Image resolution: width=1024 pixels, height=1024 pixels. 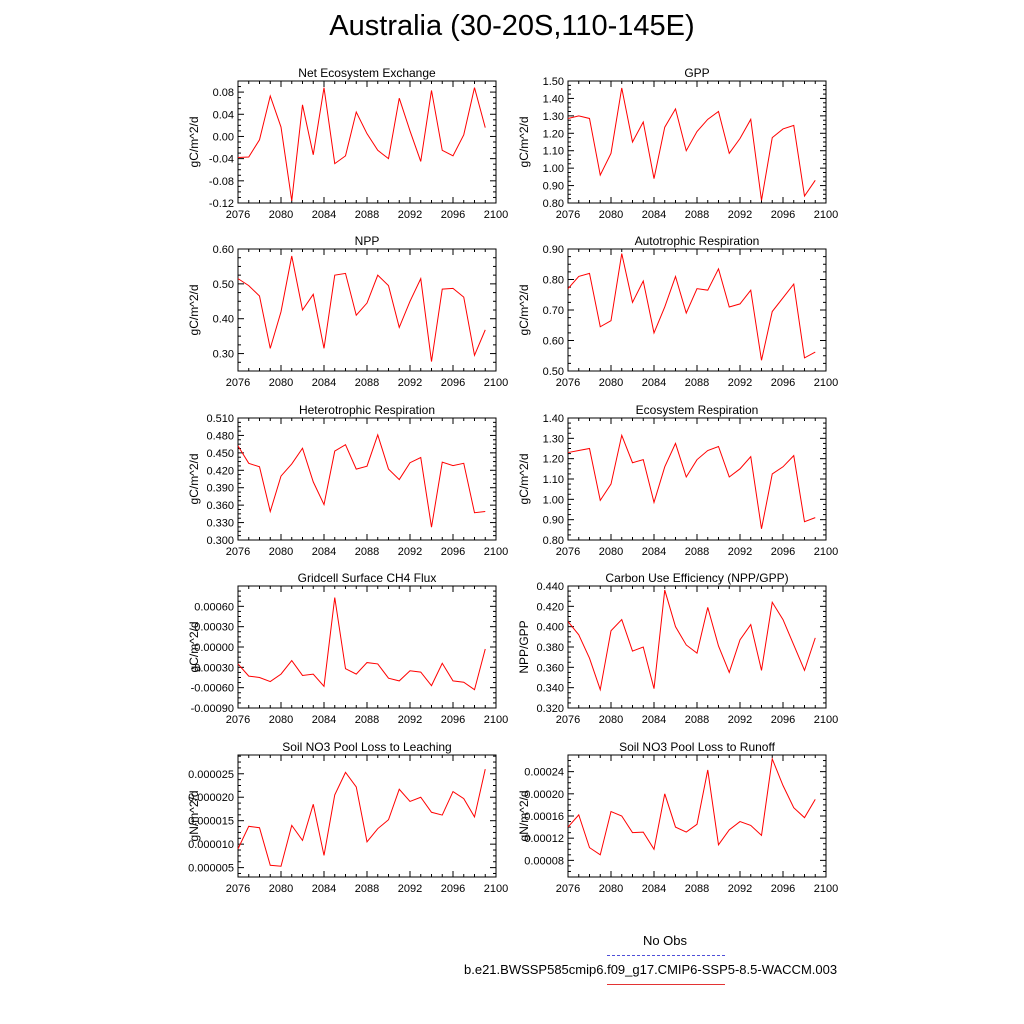 I want to click on y-tick-label: 0.08, so click(x=223, y=93).